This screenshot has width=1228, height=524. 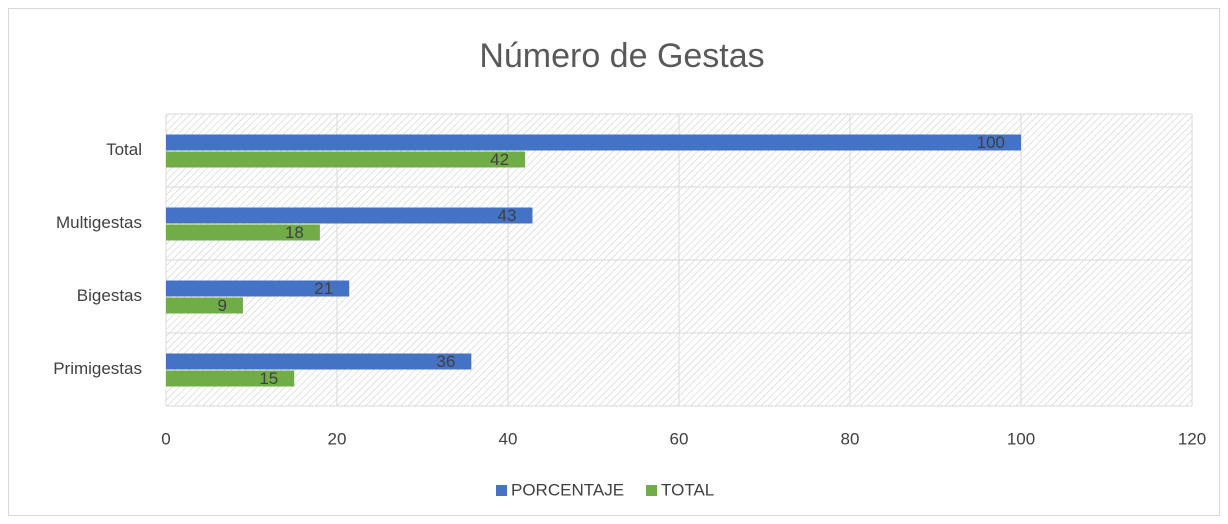 I want to click on data-label: 9, so click(x=221, y=305).